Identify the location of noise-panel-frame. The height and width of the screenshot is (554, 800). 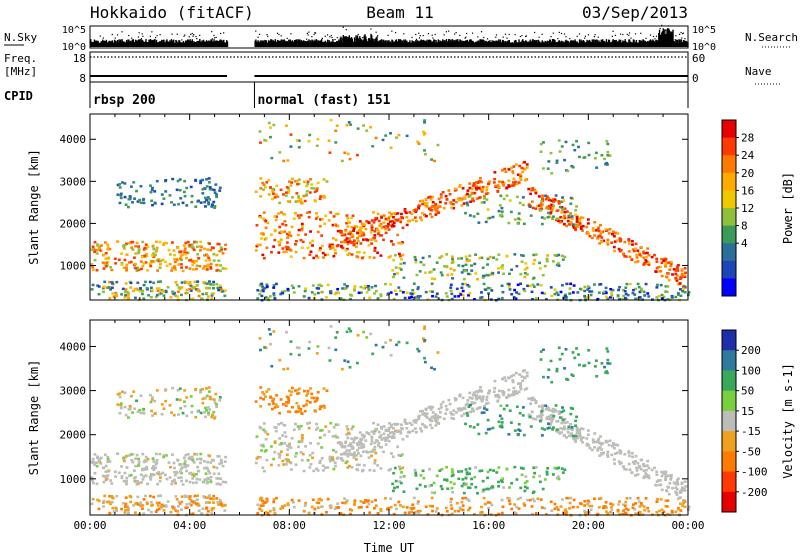
(389, 37).